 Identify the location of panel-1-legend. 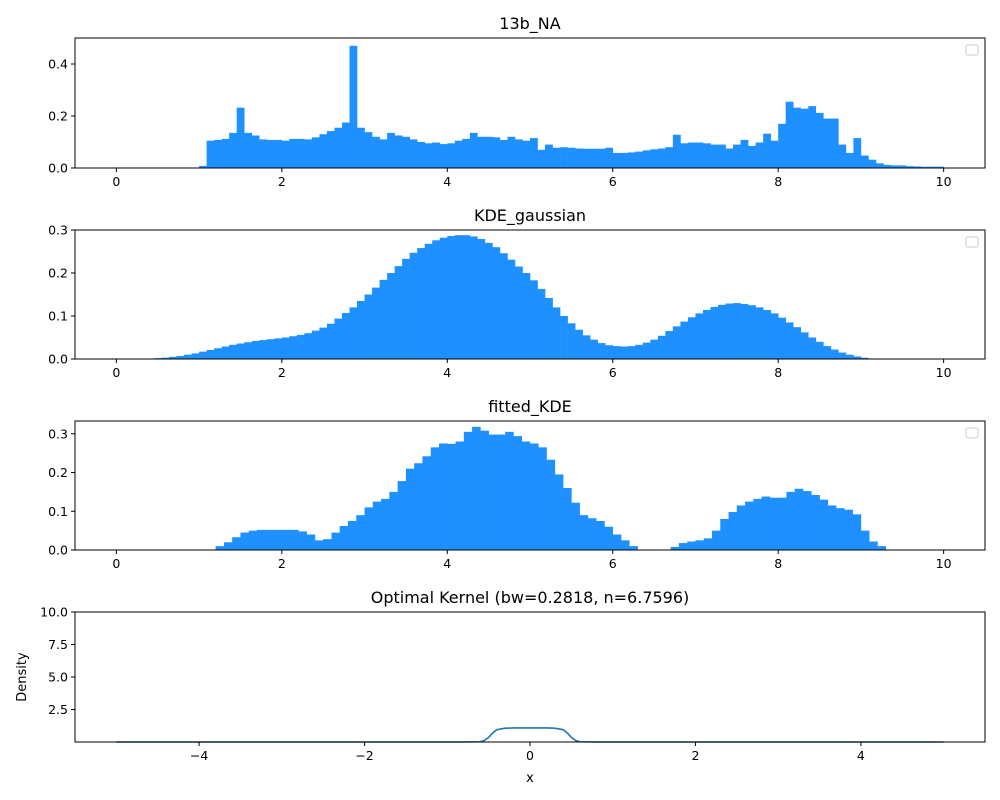
(972, 50).